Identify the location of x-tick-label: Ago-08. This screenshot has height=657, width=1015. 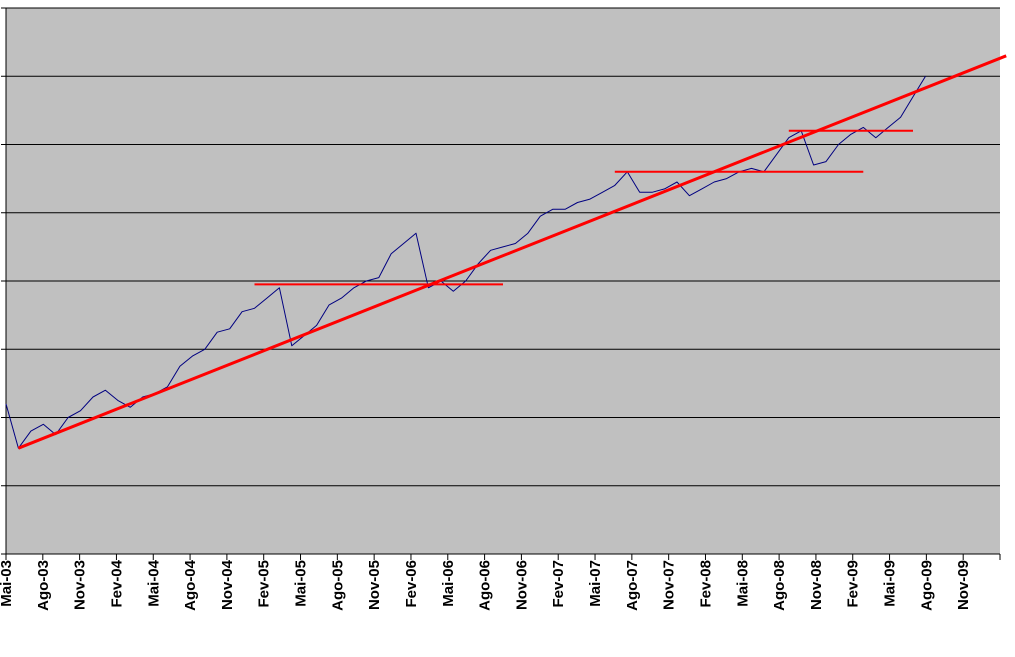
(779, 585).